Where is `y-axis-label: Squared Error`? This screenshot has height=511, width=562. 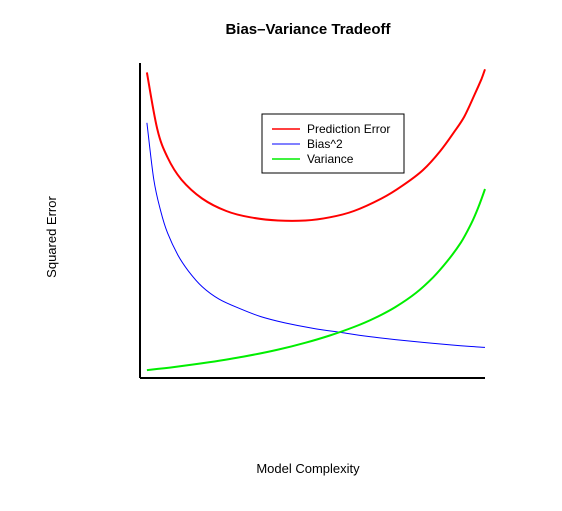
y-axis-label: Squared Error is located at coordinates (51, 237).